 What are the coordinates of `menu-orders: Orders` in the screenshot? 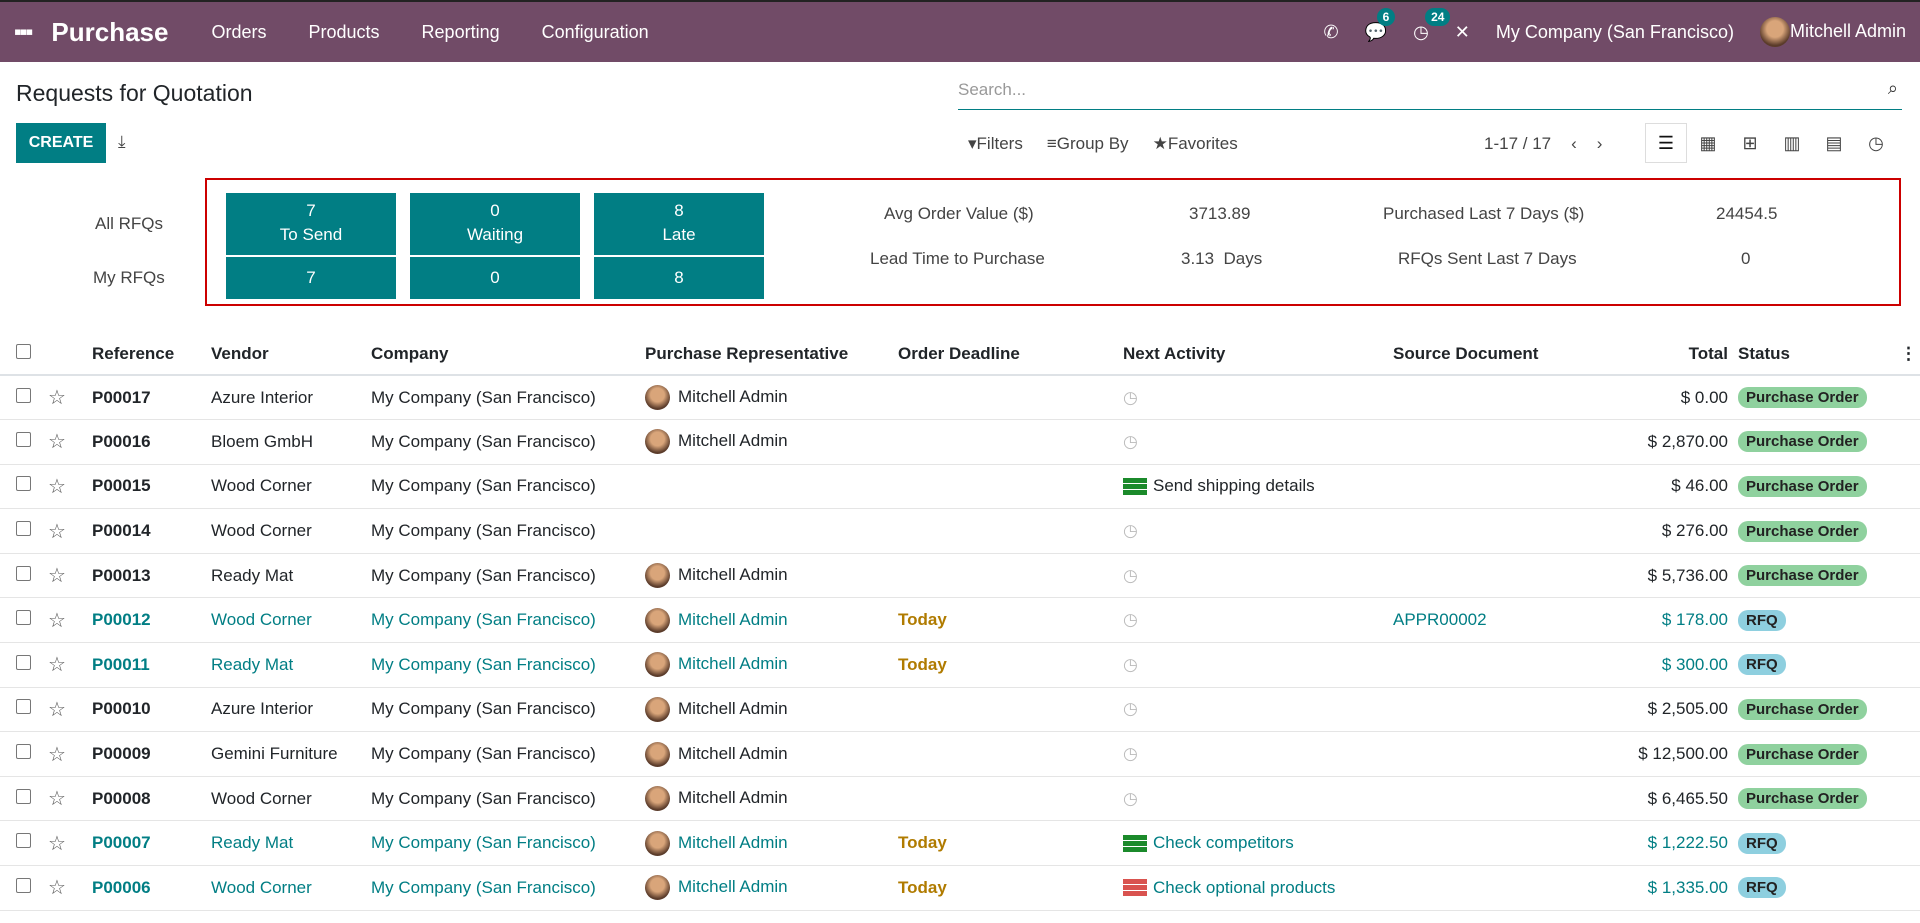 It's located at (239, 31).